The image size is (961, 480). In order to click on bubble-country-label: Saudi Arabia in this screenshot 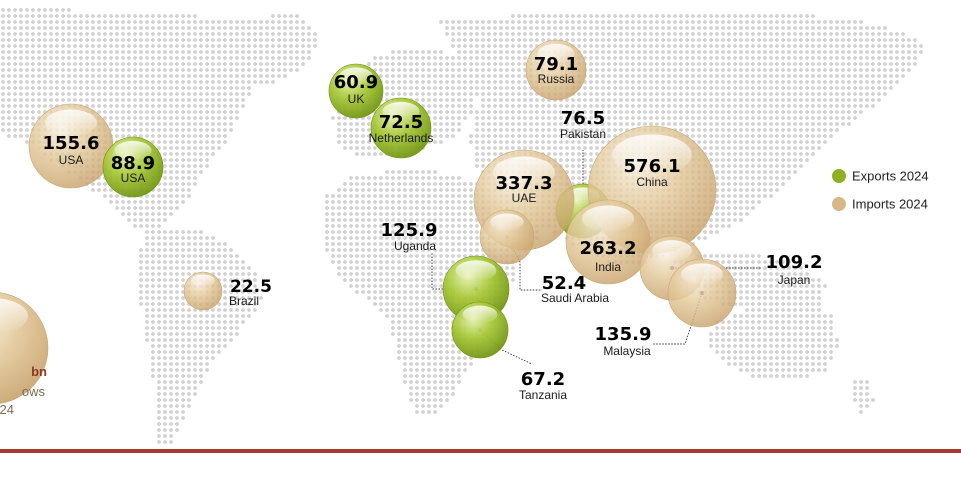, I will do `click(575, 298)`.